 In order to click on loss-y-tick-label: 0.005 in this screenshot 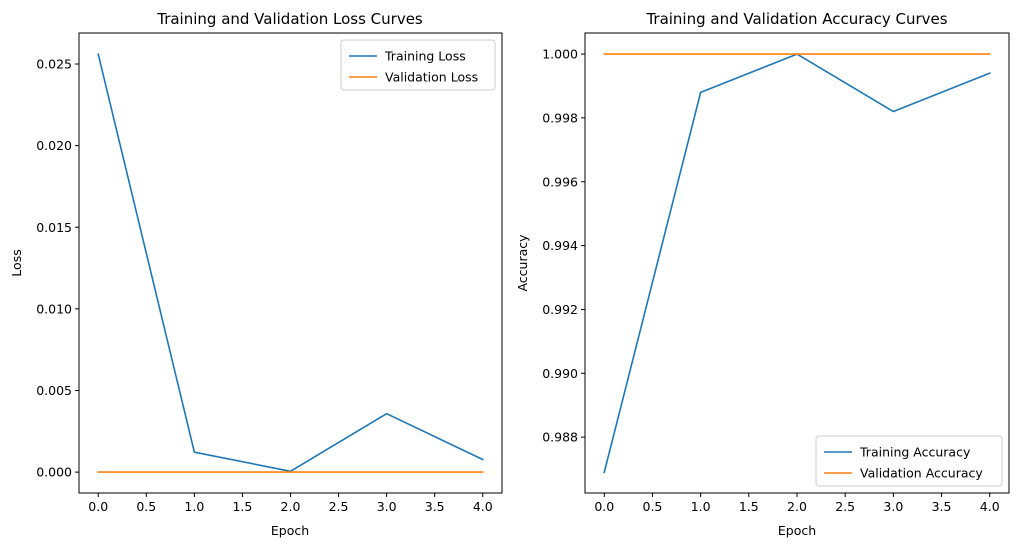, I will do `click(54, 390)`.